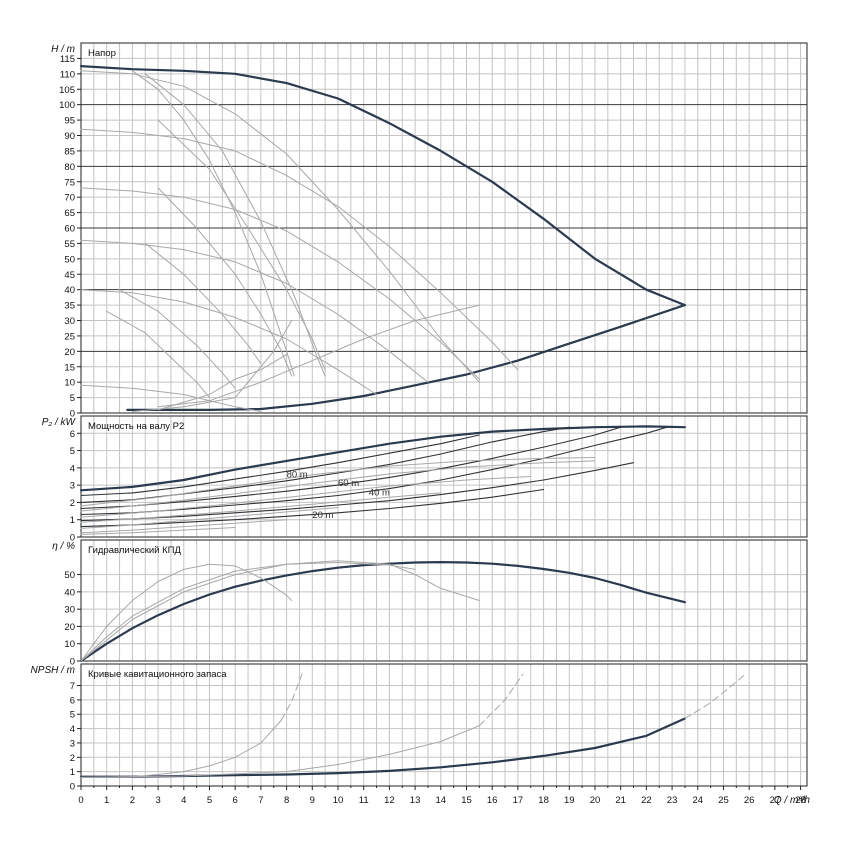 This screenshot has width=850, height=850. I want to click on y-tick-label: 80, so click(69, 167).